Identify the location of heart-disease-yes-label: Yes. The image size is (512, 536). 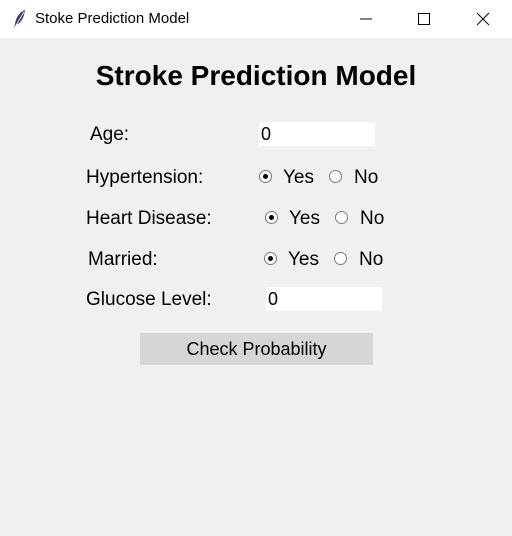
(304, 218).